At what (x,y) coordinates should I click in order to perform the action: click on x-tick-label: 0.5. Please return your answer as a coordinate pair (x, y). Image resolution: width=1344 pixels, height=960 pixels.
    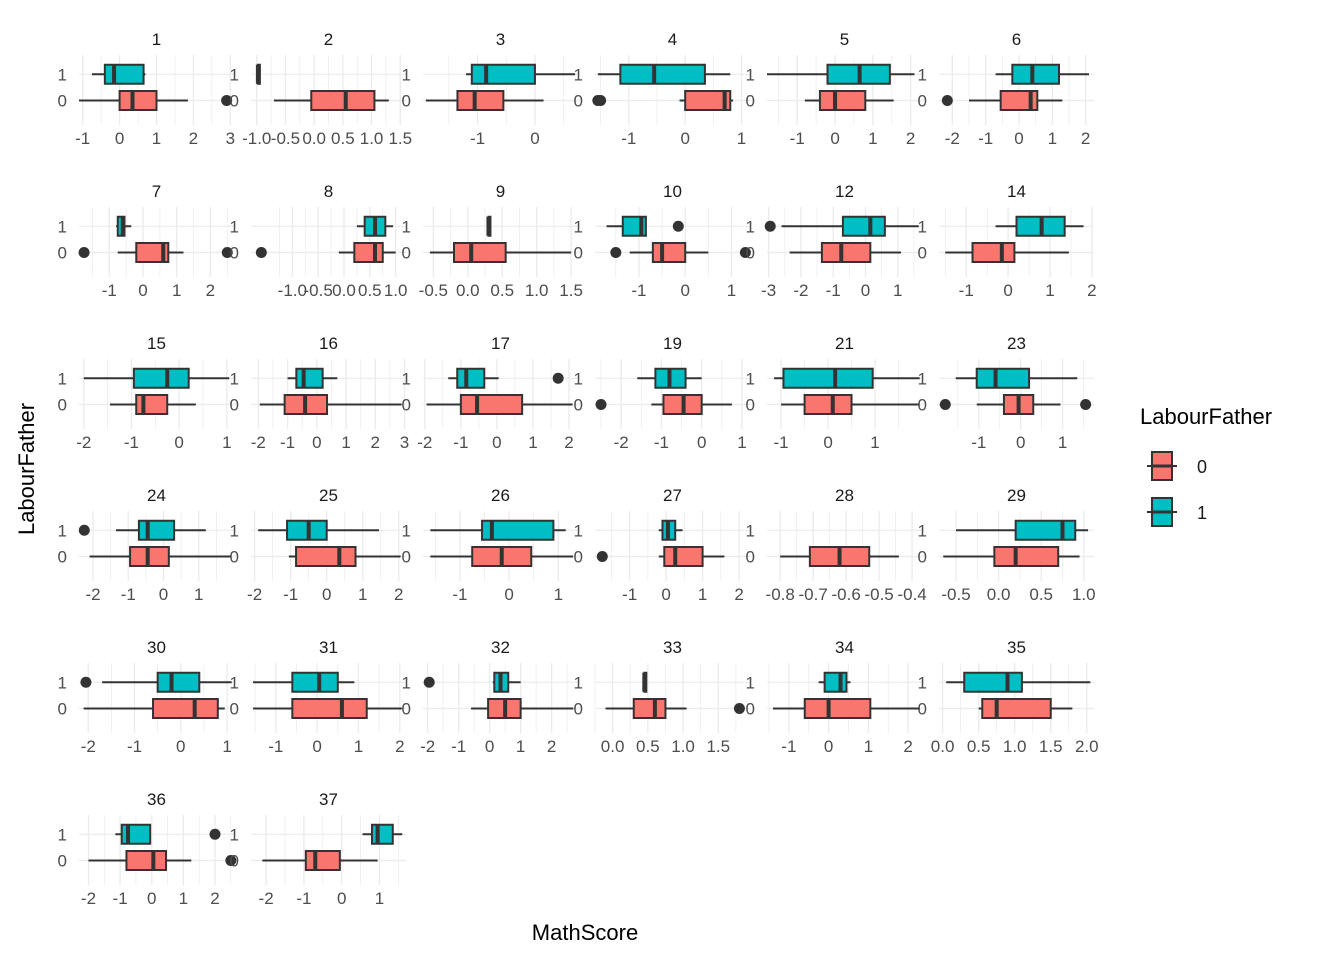
    Looking at the image, I should click on (648, 746).